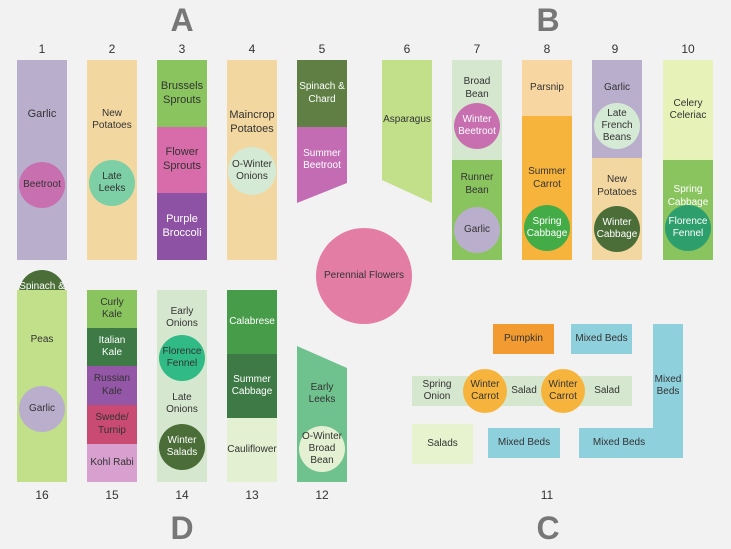 This screenshot has height=549, width=731. What do you see at coordinates (322, 93) in the screenshot?
I see `bed-5-spinach-chard: Spinach & Chard` at bounding box center [322, 93].